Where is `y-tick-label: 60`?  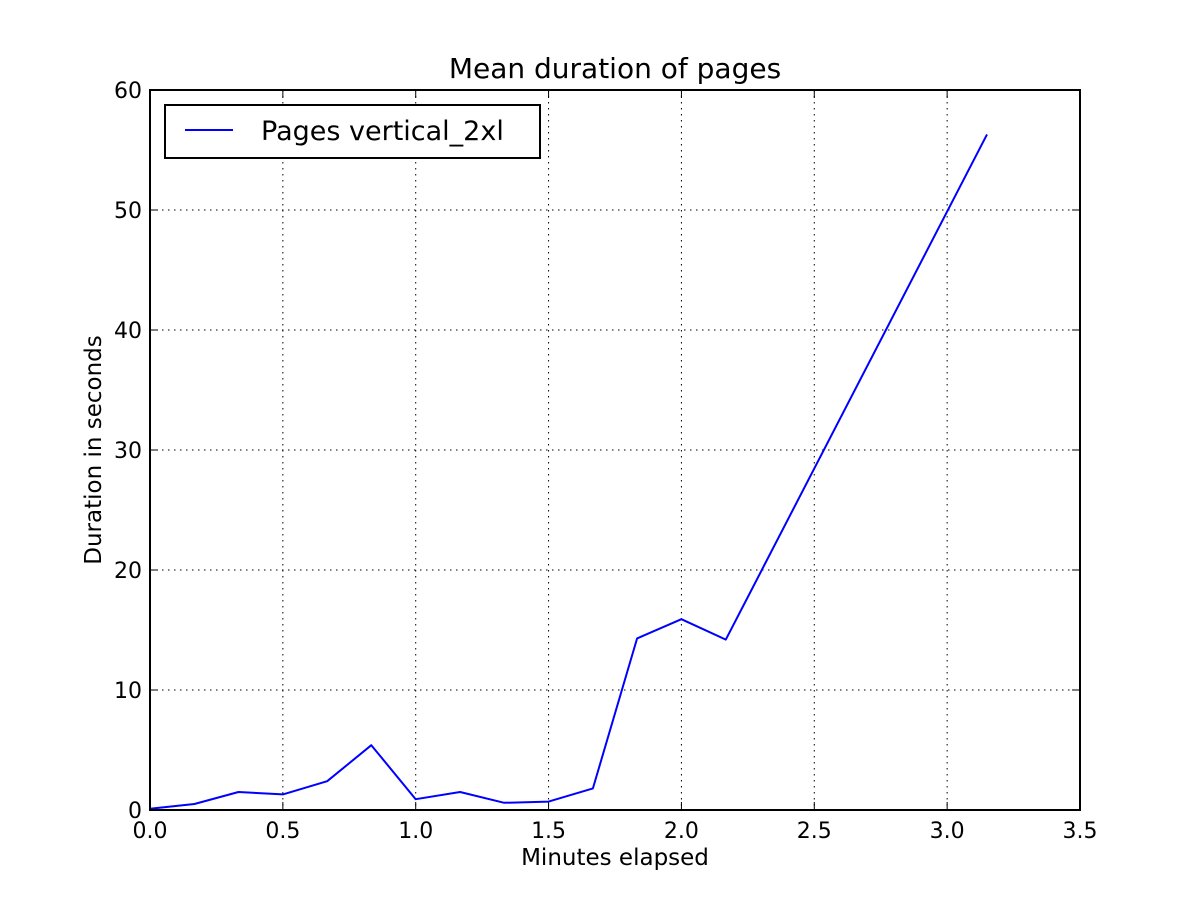 y-tick-label: 60 is located at coordinates (128, 91).